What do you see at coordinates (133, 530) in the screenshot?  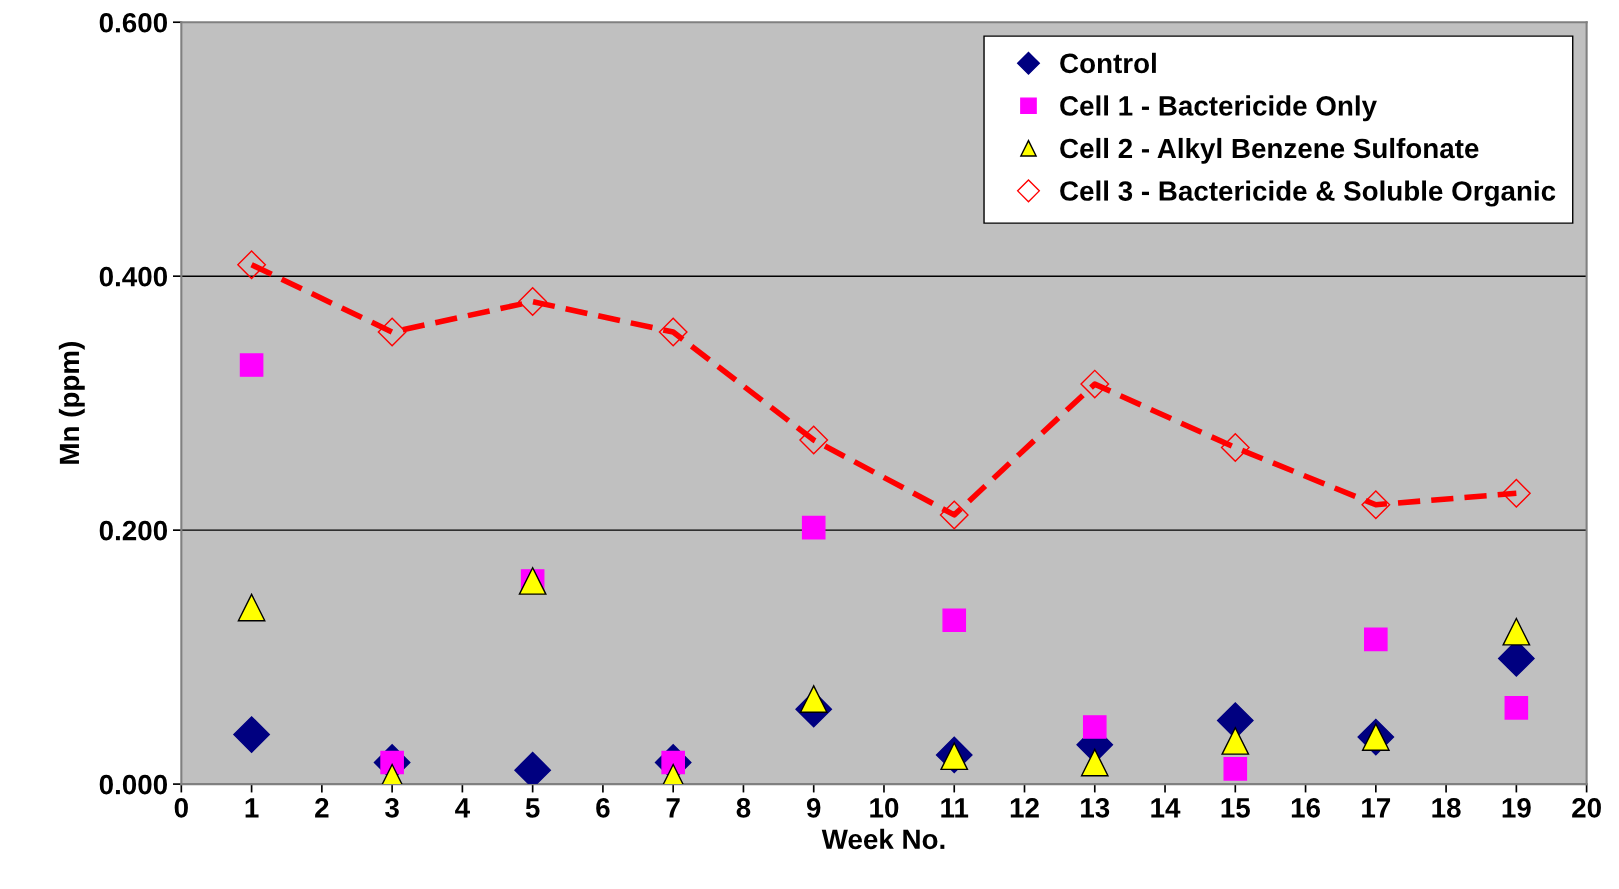 I see `y-tick-label: 0.200` at bounding box center [133, 530].